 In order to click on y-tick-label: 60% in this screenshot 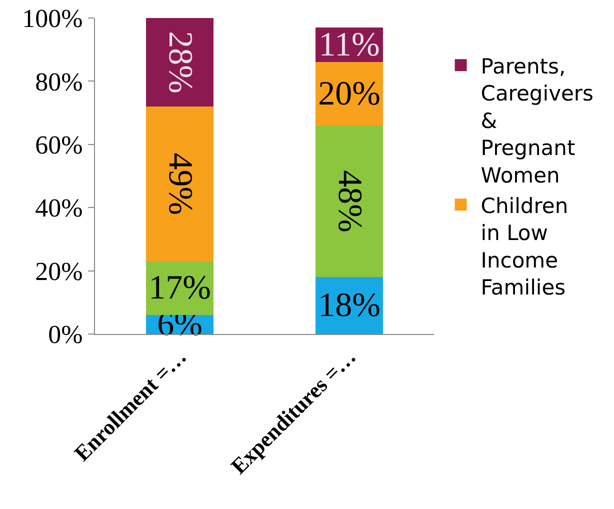, I will do `click(59, 145)`.